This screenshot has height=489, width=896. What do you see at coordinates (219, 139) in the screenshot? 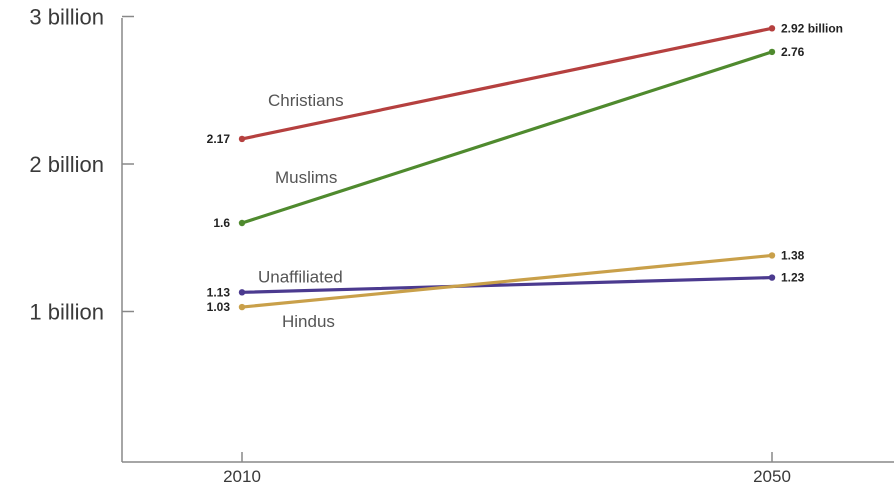
I see `data-label-christians-2010: 2.17` at bounding box center [219, 139].